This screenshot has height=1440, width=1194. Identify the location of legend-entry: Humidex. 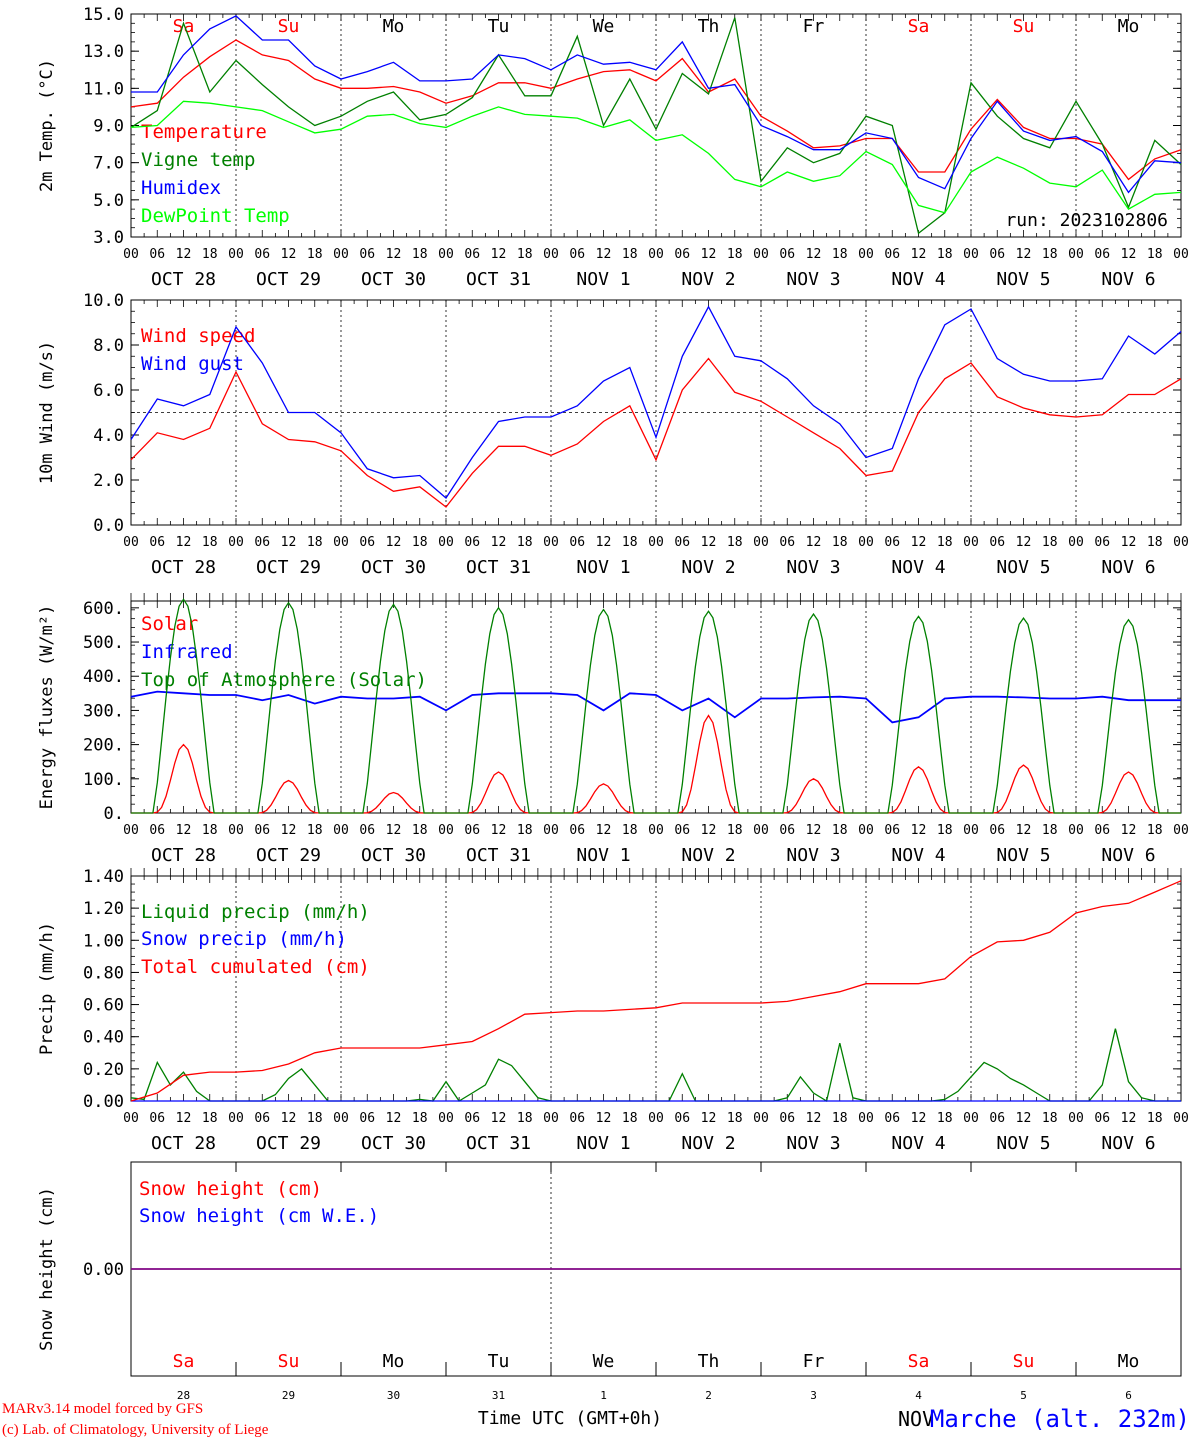
(181, 188).